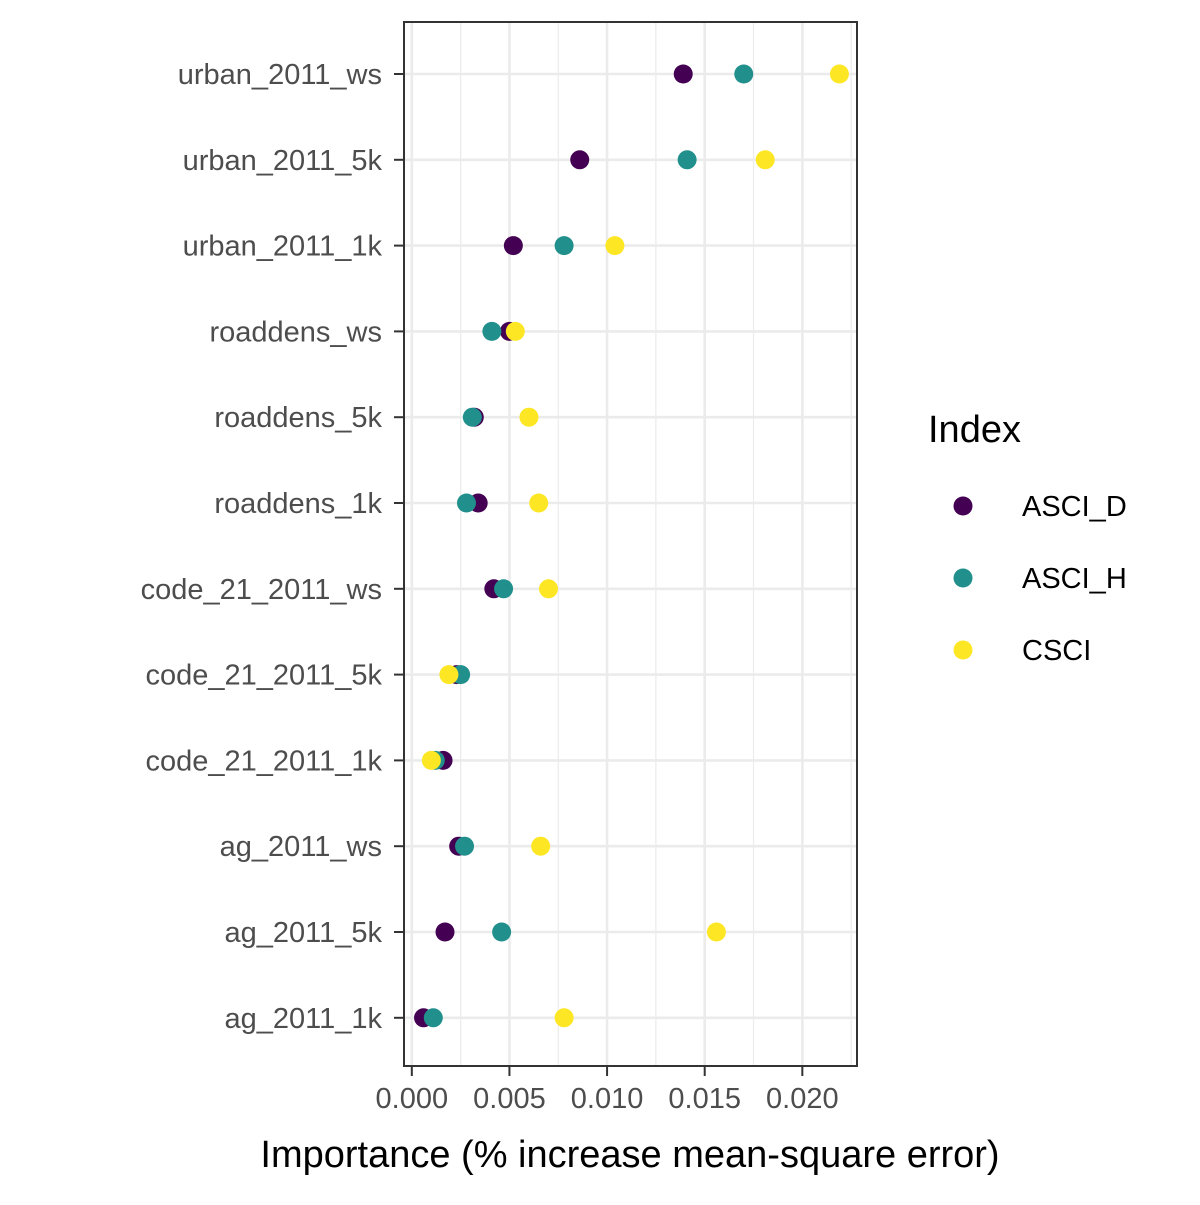 This screenshot has width=1200, height=1205. Describe the element at coordinates (283, 247) in the screenshot. I see `y-tick-label: urban_2011_1k` at that location.